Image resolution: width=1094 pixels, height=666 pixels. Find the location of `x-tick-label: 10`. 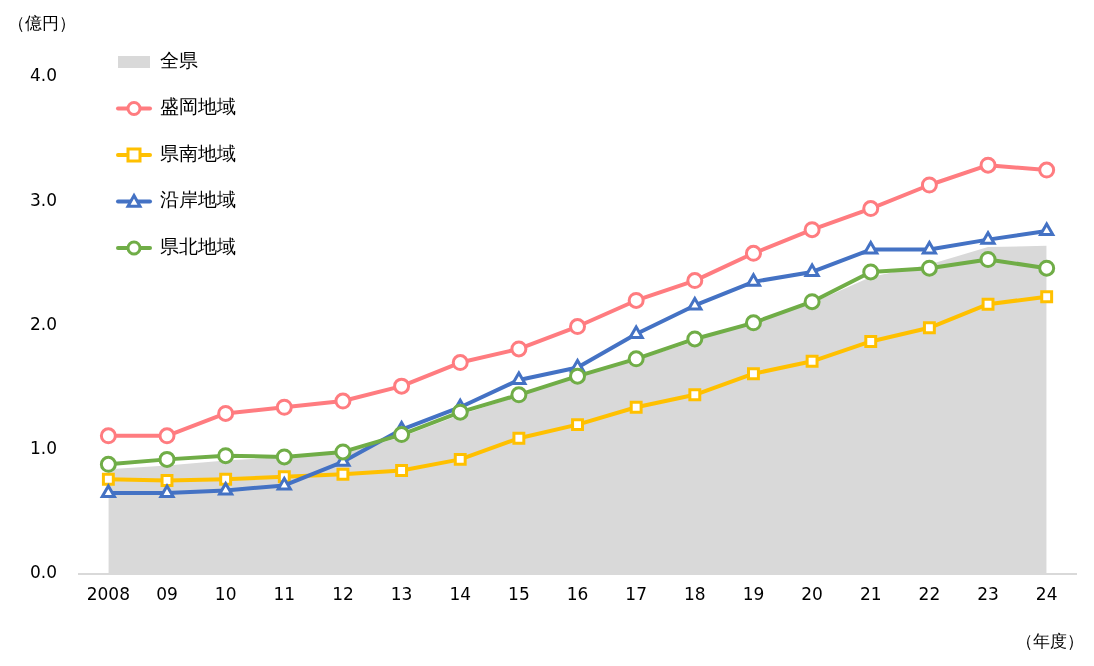

x-tick-label: 10 is located at coordinates (225, 594).